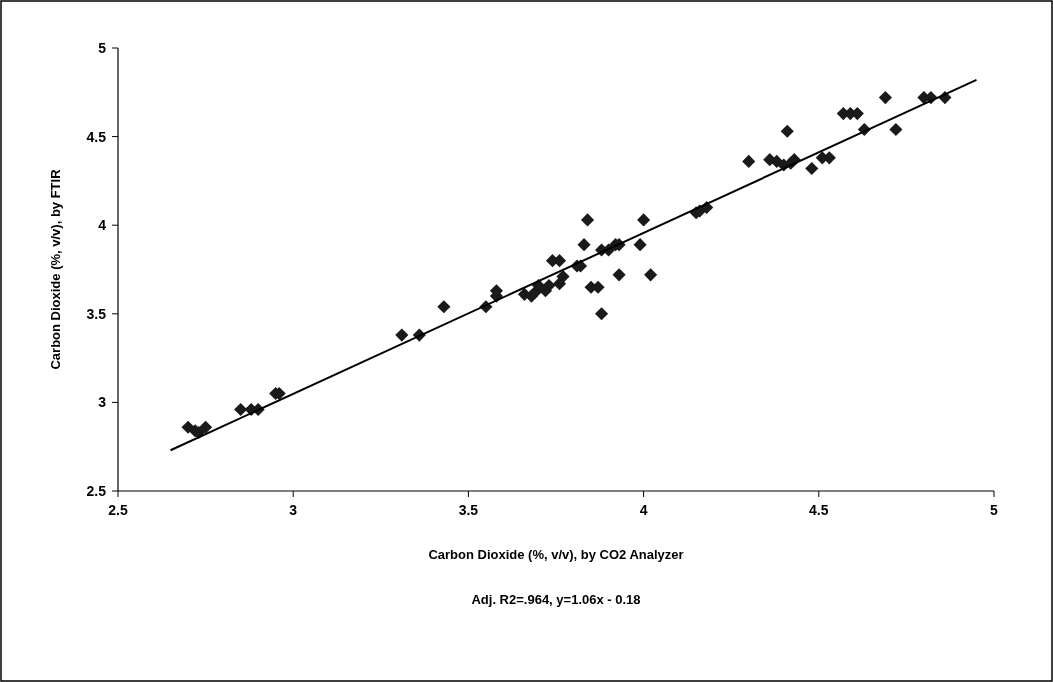  I want to click on x-tick-label: 3, so click(293, 510).